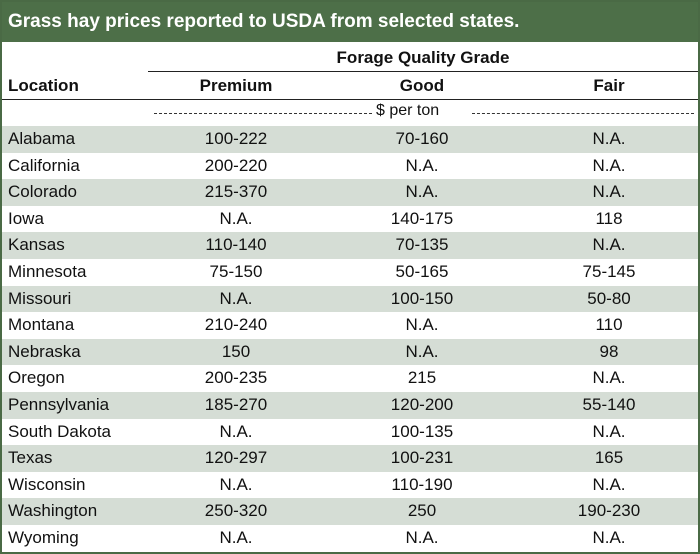 The image size is (700, 554). Describe the element at coordinates (609, 271) in the screenshot. I see `fair-cell: 75-145` at that location.